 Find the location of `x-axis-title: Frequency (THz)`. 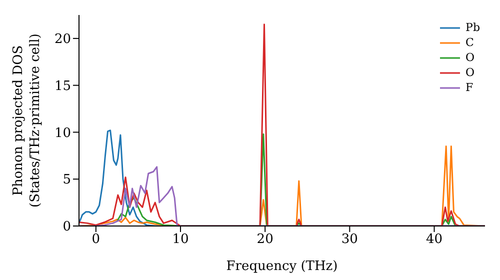

x-axis-title: Frequency (THz) is located at coordinates (282, 266).